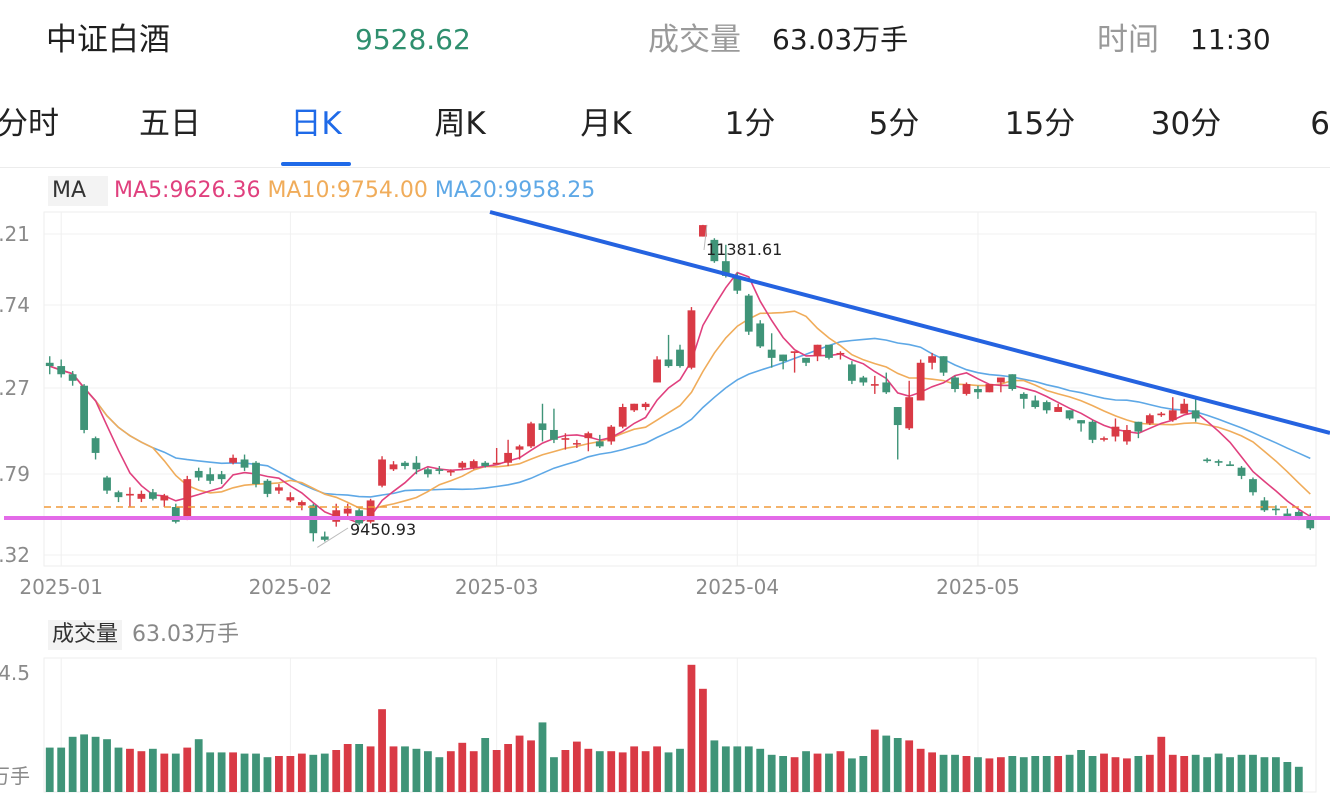 This screenshot has height=806, width=1330. What do you see at coordinates (61, 587) in the screenshot?
I see `x-tick-label: 2025-01` at bounding box center [61, 587].